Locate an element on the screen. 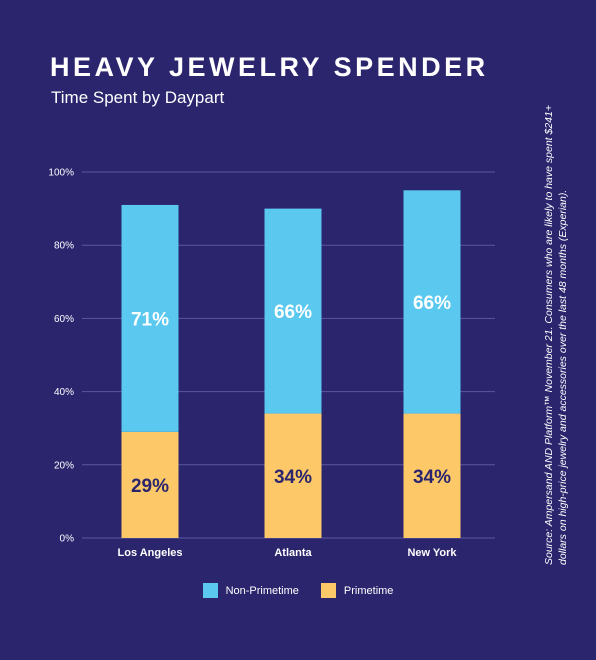 The image size is (596, 660). x-tick-label: Atlanta is located at coordinates (293, 553).